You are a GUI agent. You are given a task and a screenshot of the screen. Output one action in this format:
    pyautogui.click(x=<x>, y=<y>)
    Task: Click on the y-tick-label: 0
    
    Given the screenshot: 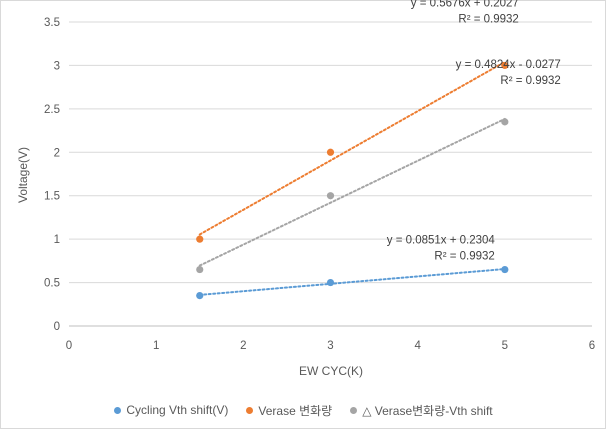 What is the action you would take?
    pyautogui.click(x=57, y=327)
    